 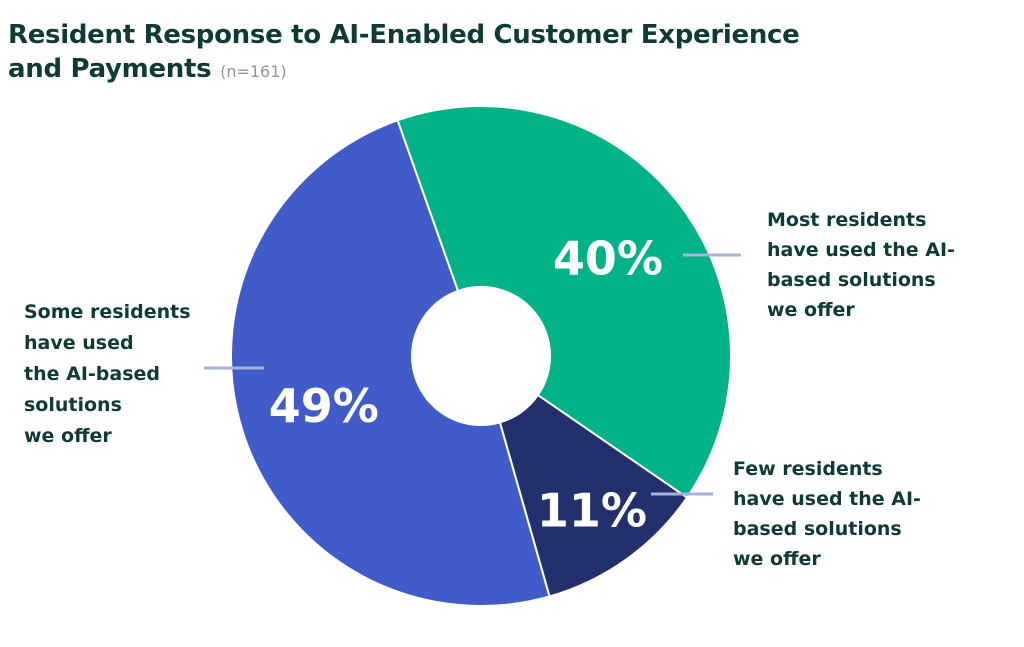 What do you see at coordinates (253, 71) in the screenshot?
I see `sample-size-note: (n=161)` at bounding box center [253, 71].